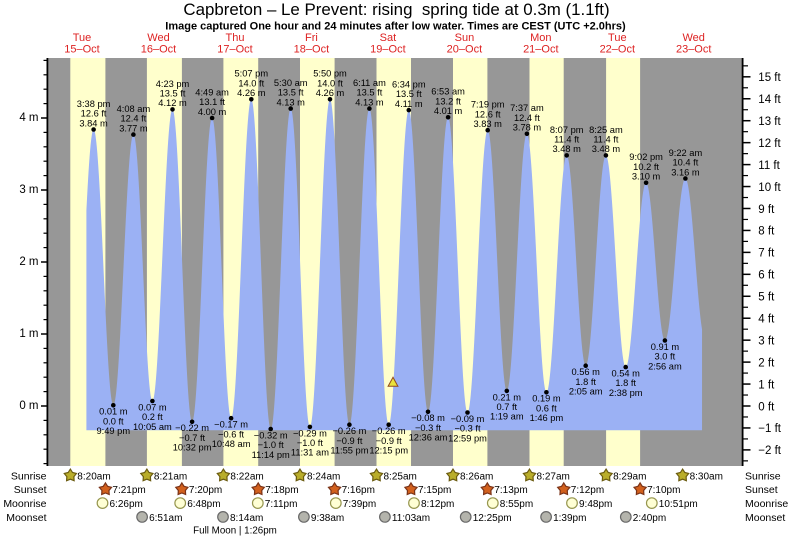 This screenshot has height=544, width=793. I want to click on svg-text: 4.12 m, so click(172, 103).